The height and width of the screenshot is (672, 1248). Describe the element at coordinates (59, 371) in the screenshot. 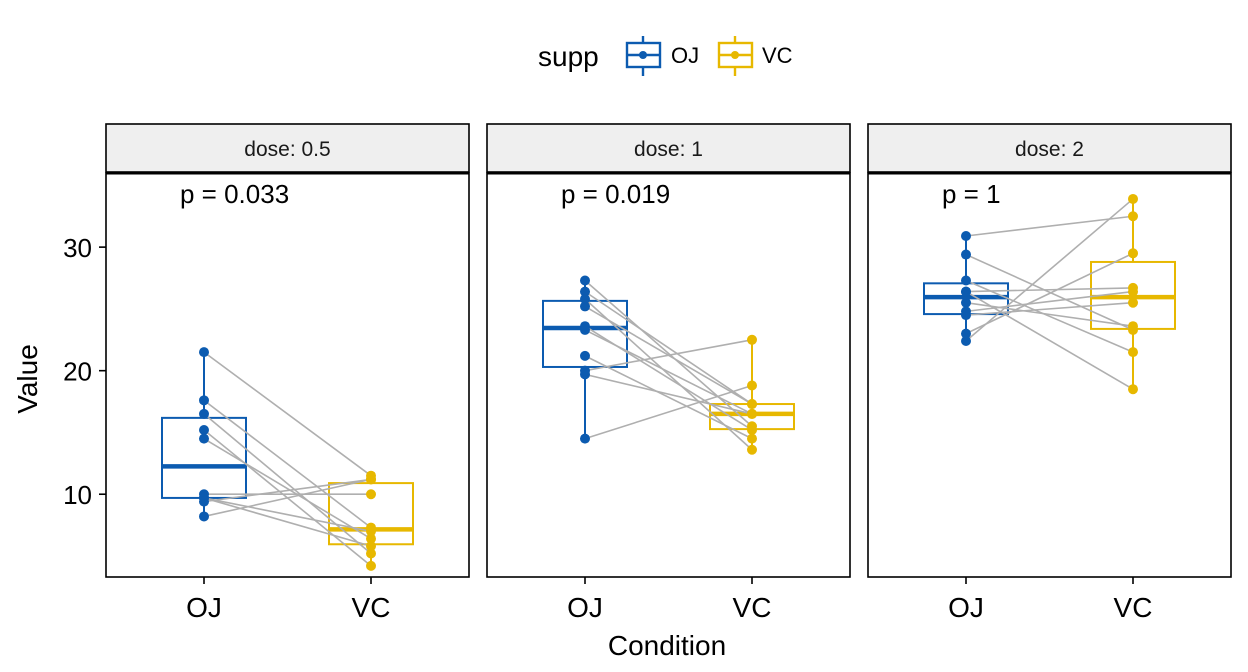

I see `y-axis: 10 20 30 Value` at that location.